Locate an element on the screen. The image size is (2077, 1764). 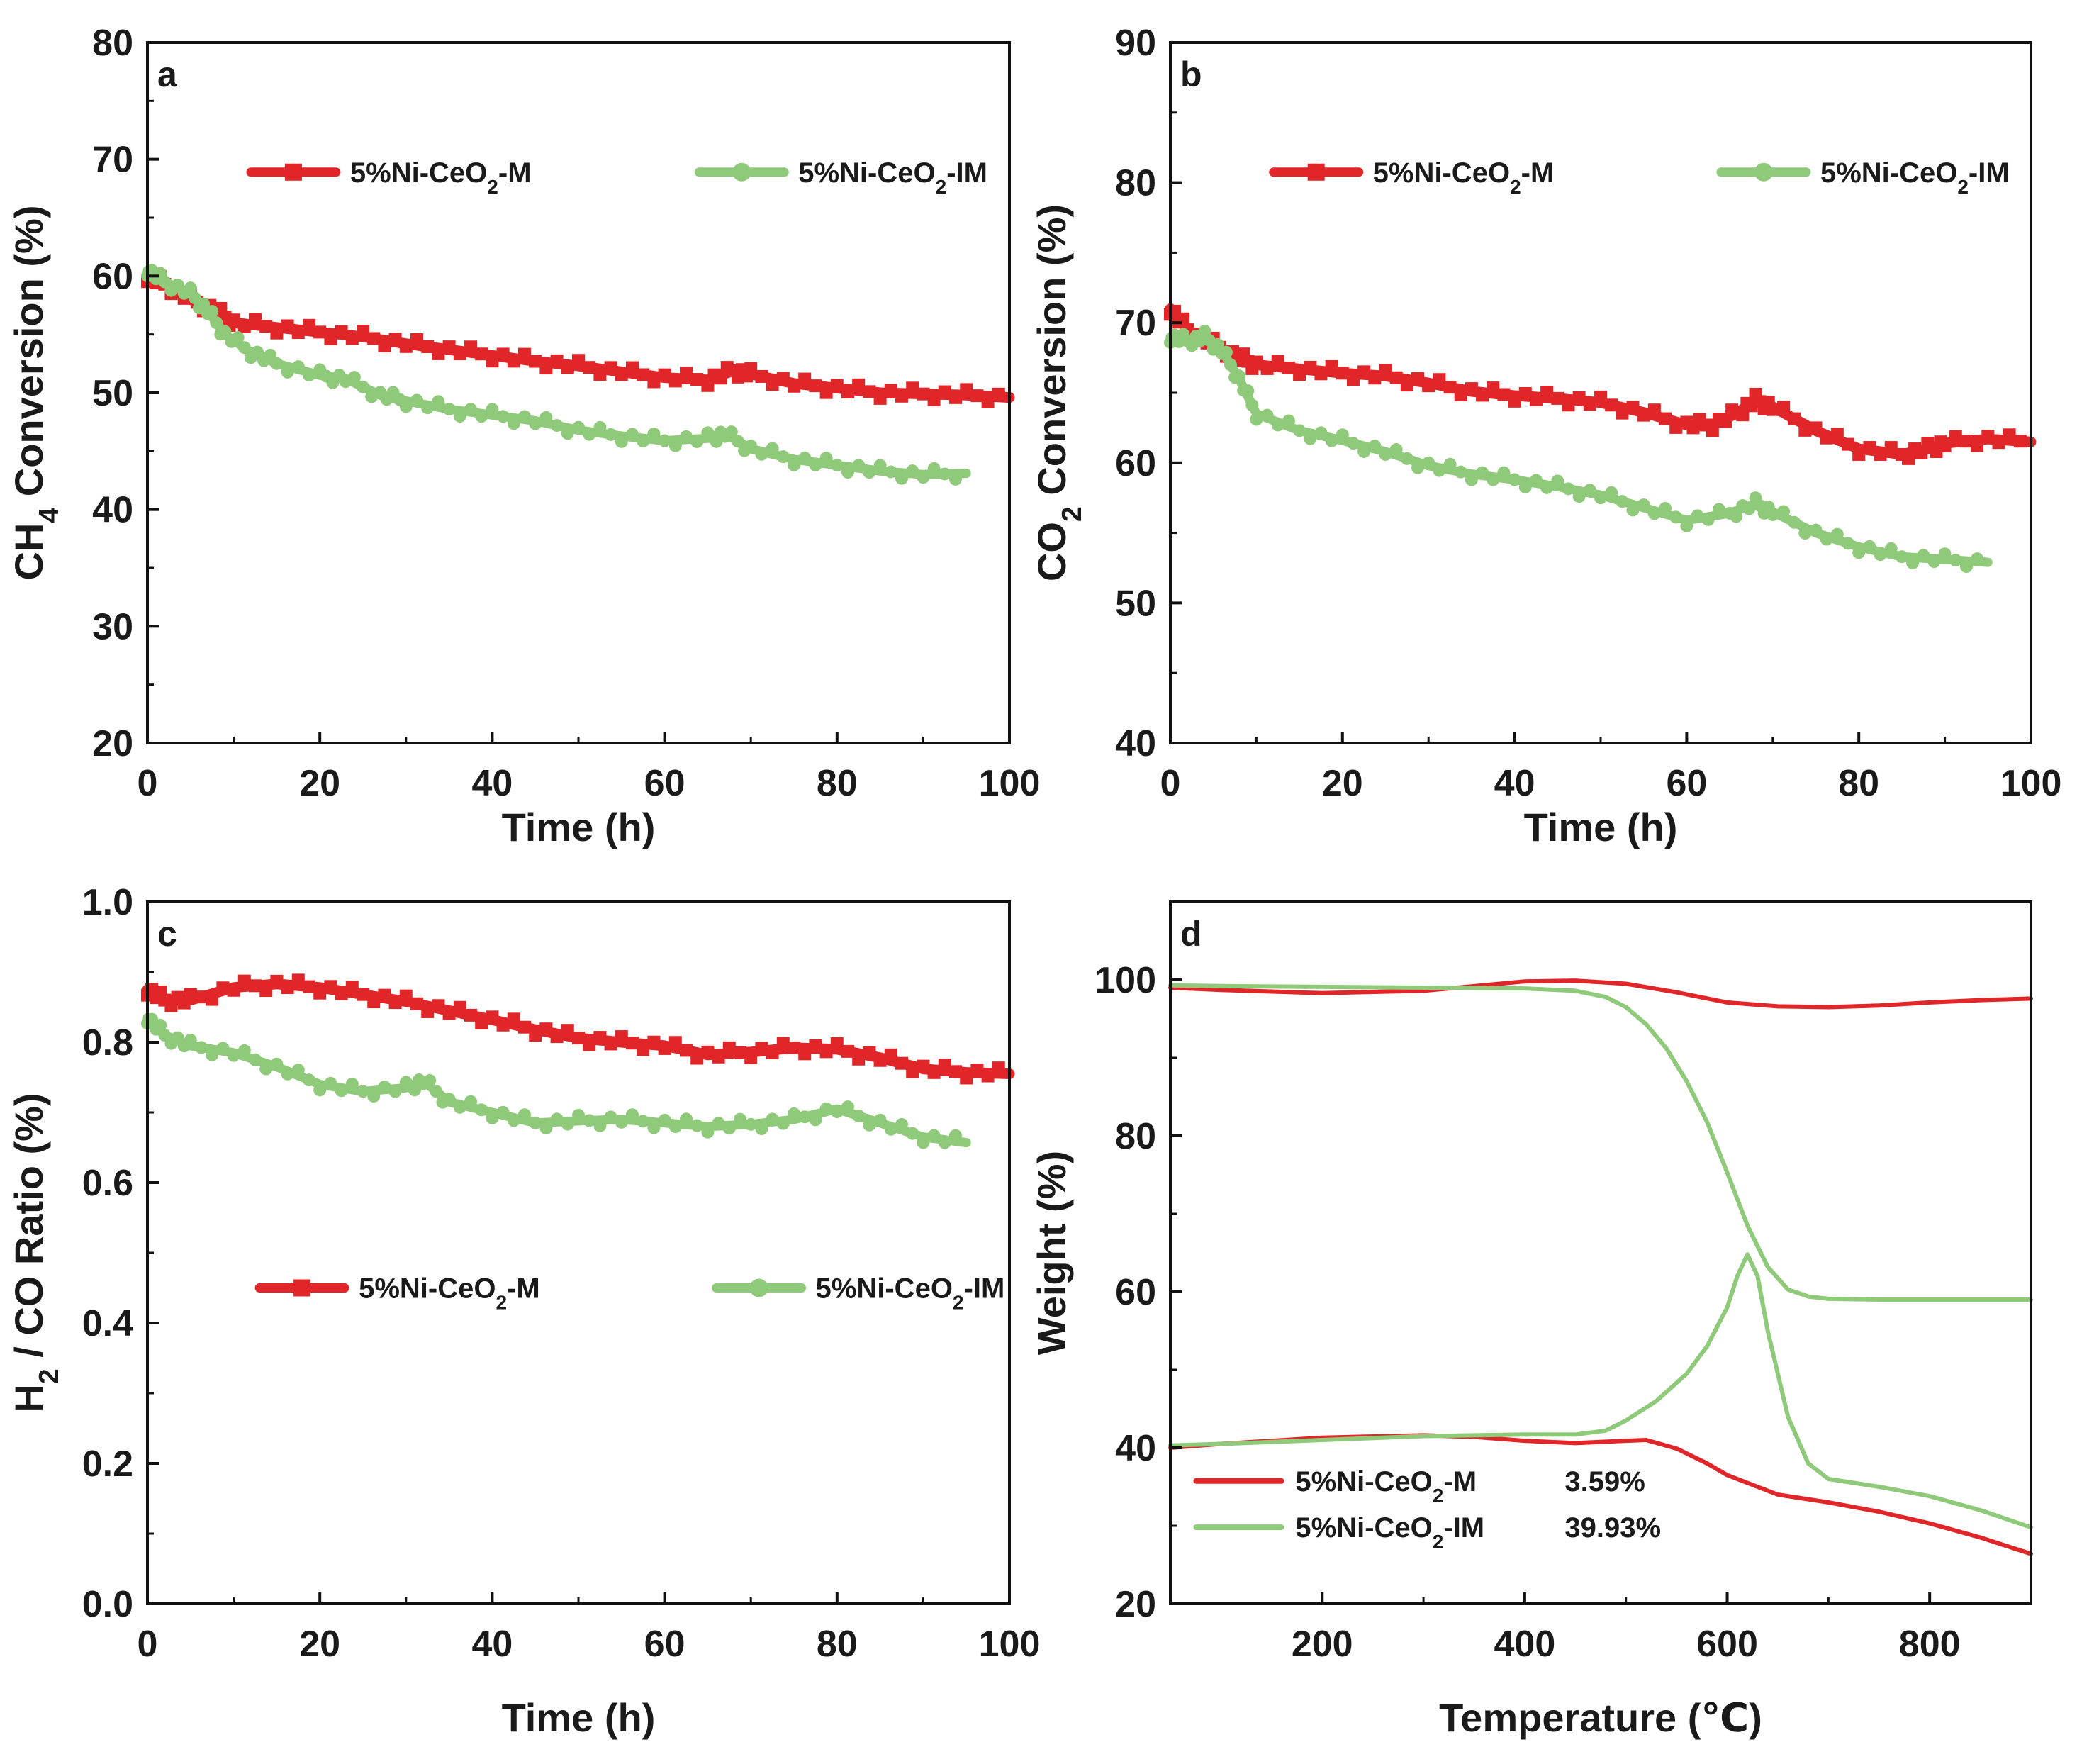
legend-label-c-0-part-2: -M is located at coordinates (523, 1289).